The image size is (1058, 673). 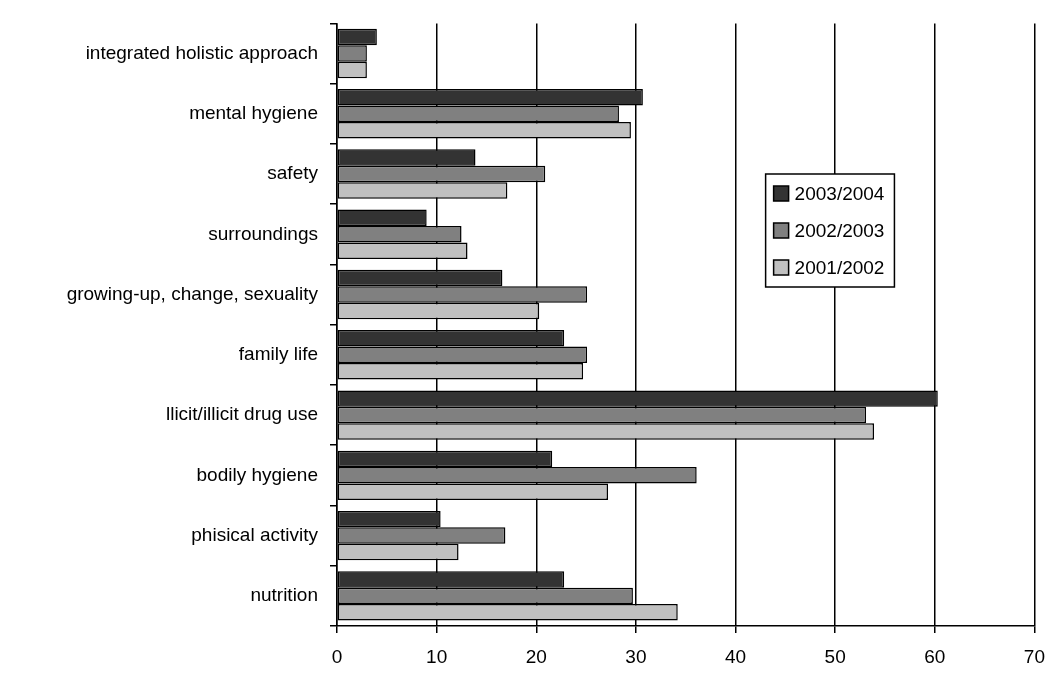 What do you see at coordinates (263, 233) in the screenshot?
I see `y-tick-label: surroundings` at bounding box center [263, 233].